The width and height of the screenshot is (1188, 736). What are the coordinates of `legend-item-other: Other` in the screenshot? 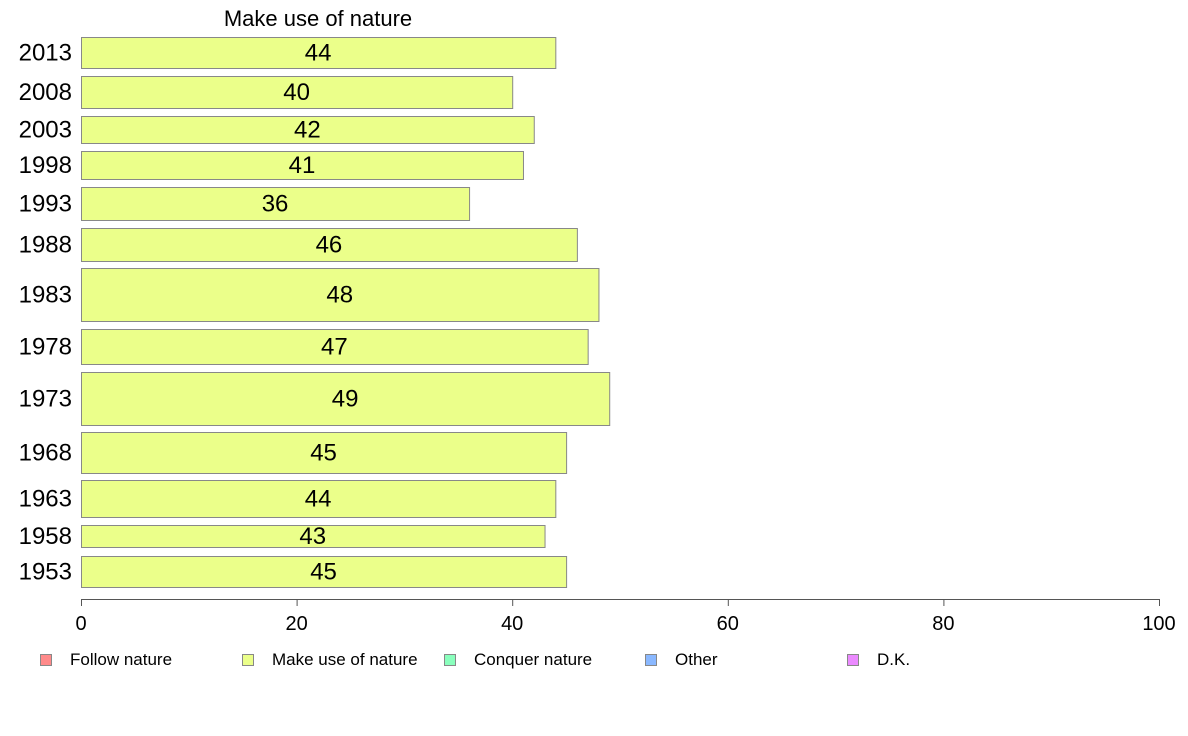 It's located at (681, 660).